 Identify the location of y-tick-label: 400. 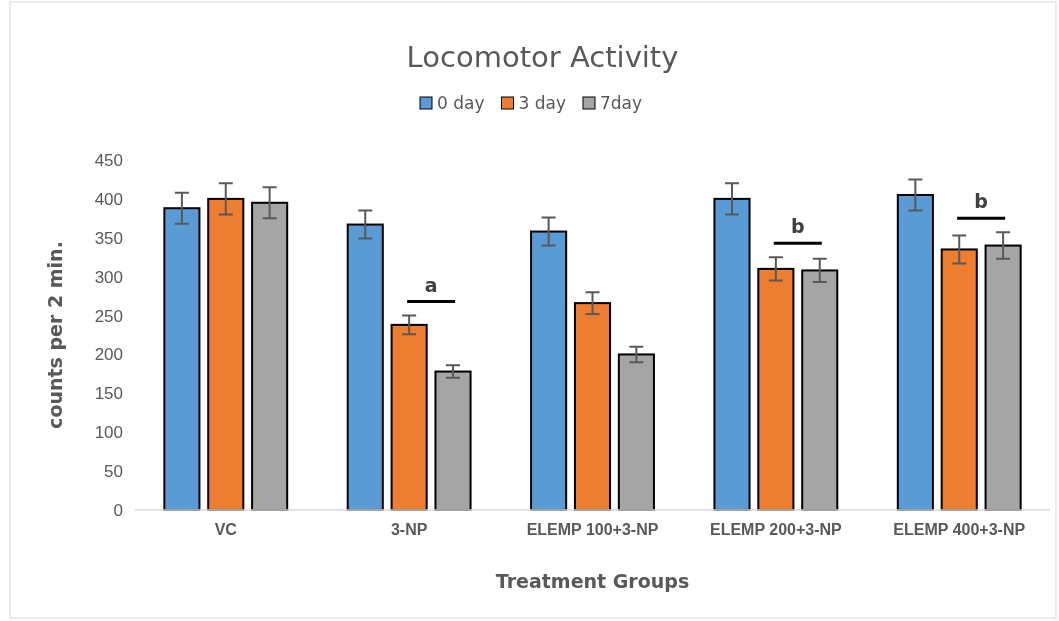
(108, 199).